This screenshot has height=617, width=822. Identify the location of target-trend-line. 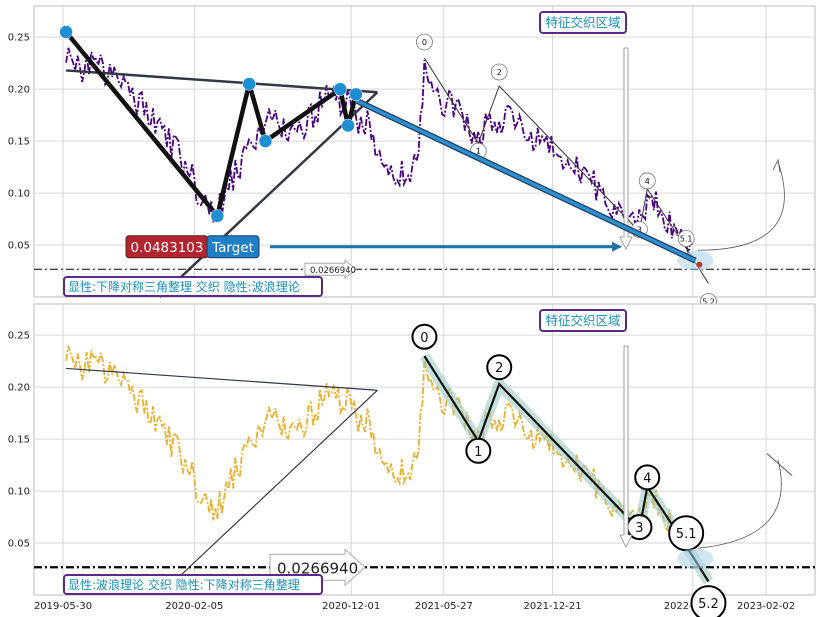
(526, 180).